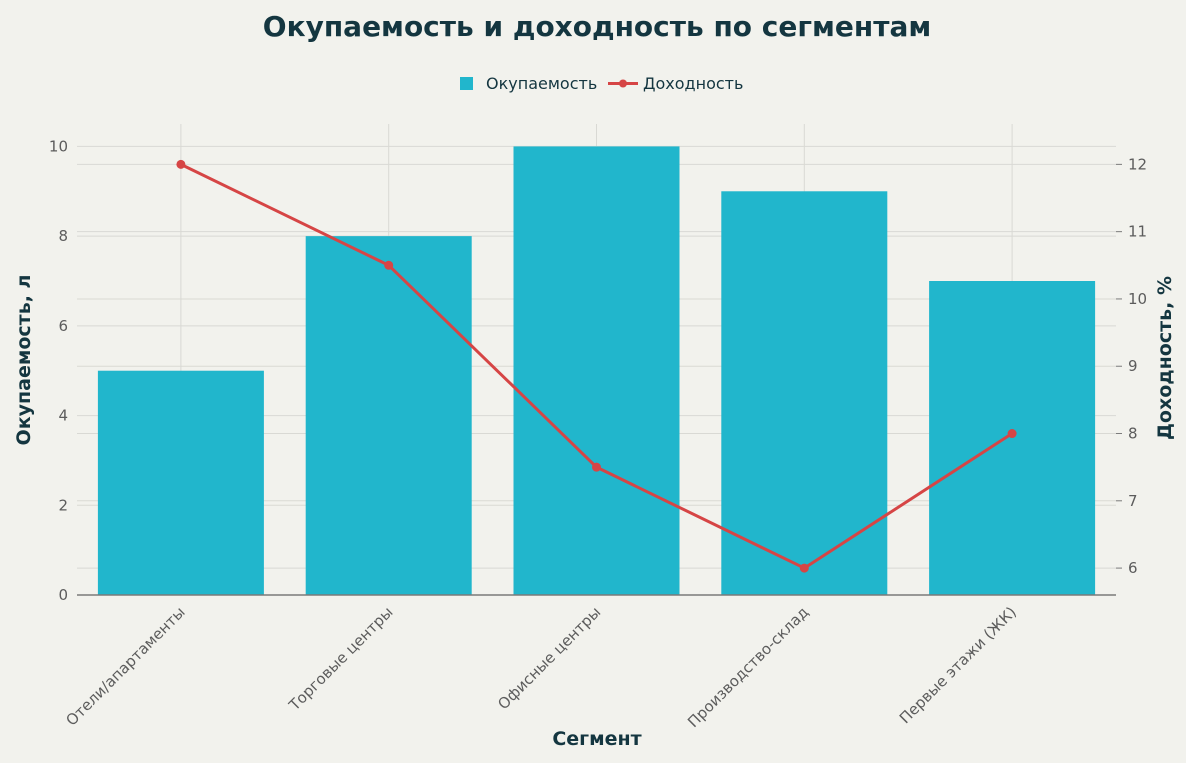 This screenshot has width=1186, height=763. What do you see at coordinates (63, 595) in the screenshot?
I see `y-tick-label: 0` at bounding box center [63, 595].